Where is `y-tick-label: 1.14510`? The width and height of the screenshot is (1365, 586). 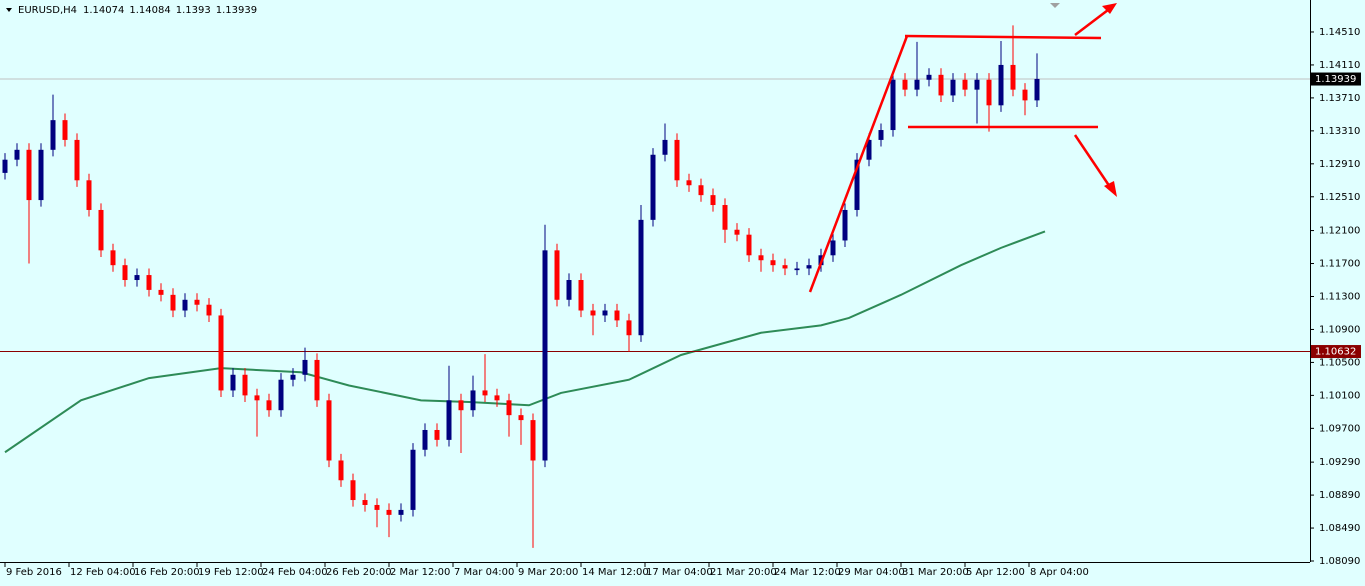
y-tick-label: 1.14510 is located at coordinates (1339, 32).